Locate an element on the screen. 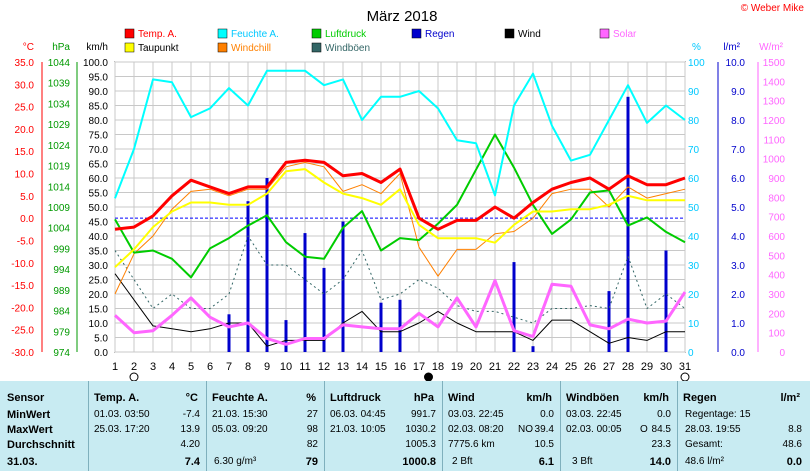  rain-max-time: 28.03. 19:55 is located at coordinates (713, 429).